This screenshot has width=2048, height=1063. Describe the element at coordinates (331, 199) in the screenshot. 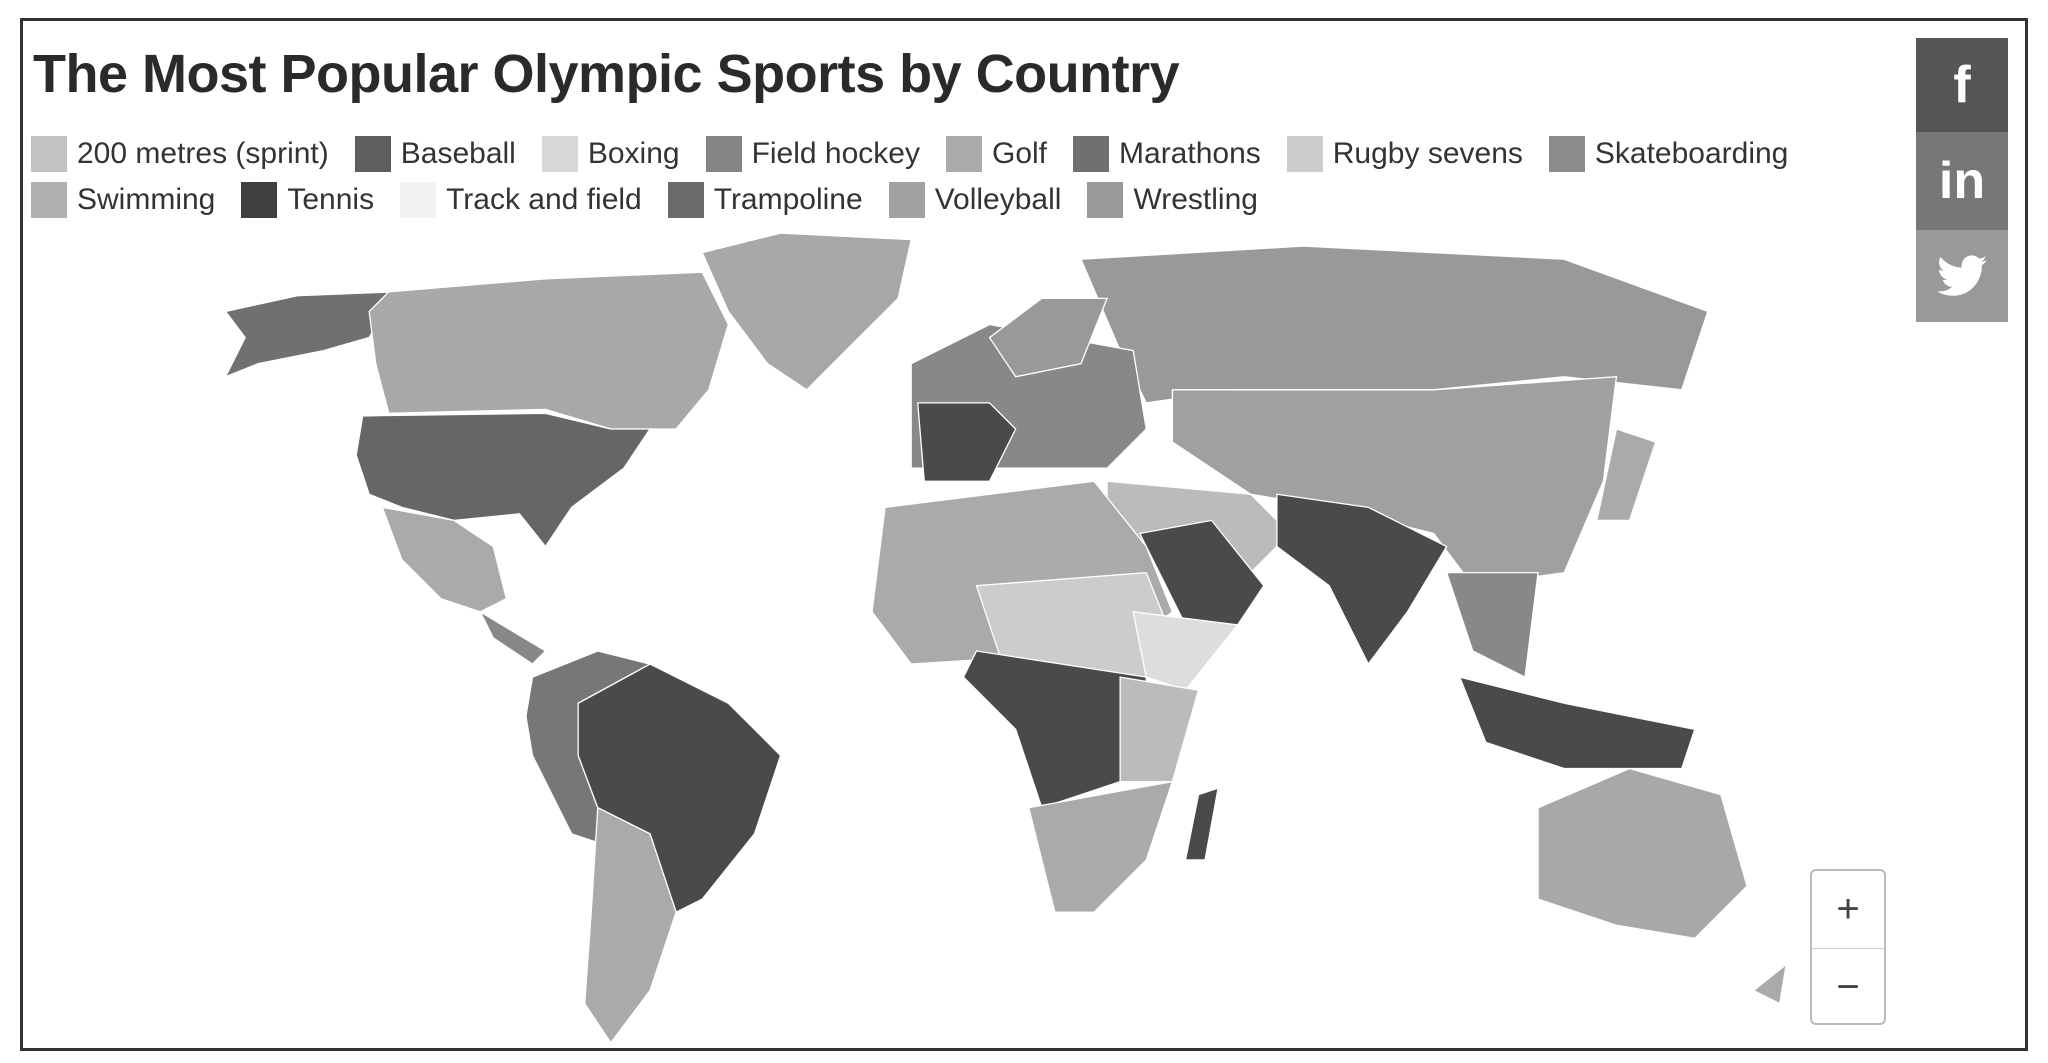

I see `legend-label: Tennis` at that location.